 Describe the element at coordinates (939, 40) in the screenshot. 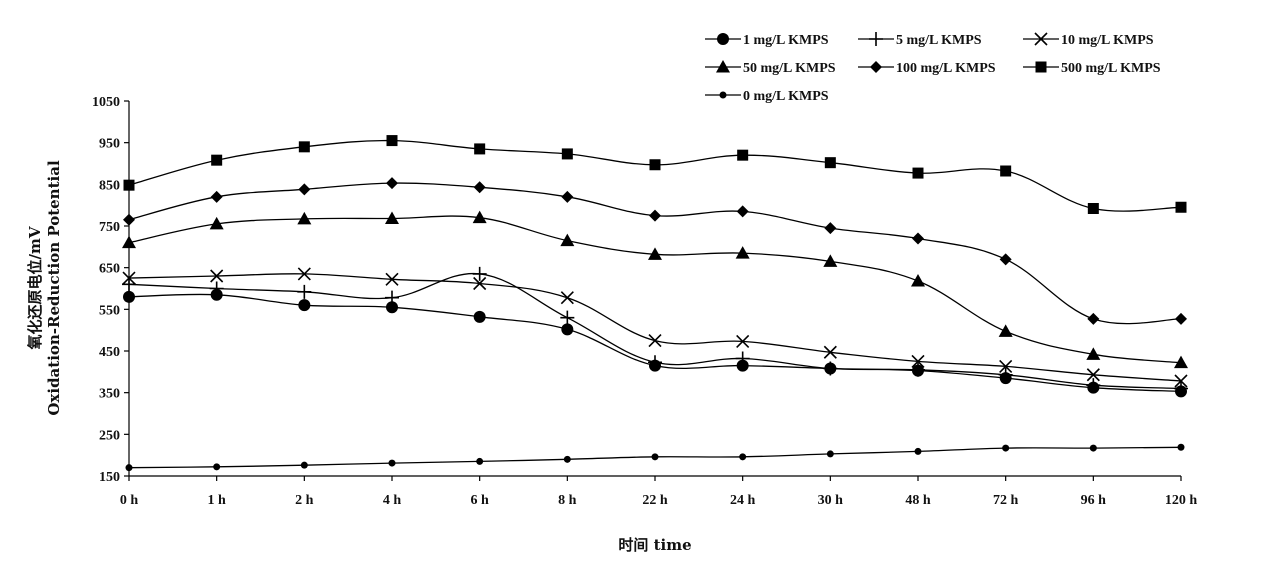

I see `legend-label: 5 mg/L KMPS` at that location.